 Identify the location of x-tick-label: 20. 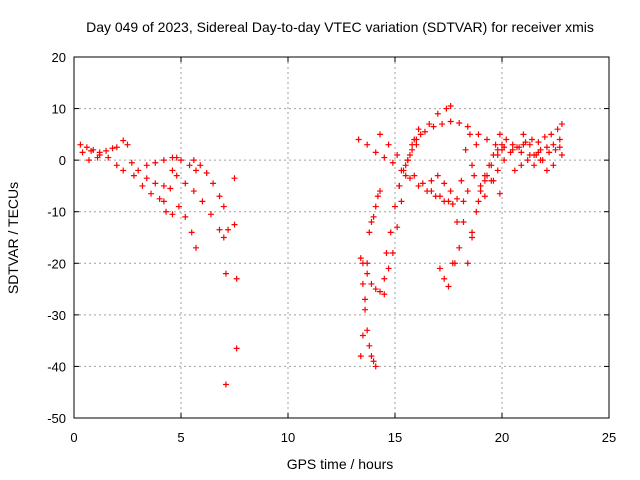
(502, 437).